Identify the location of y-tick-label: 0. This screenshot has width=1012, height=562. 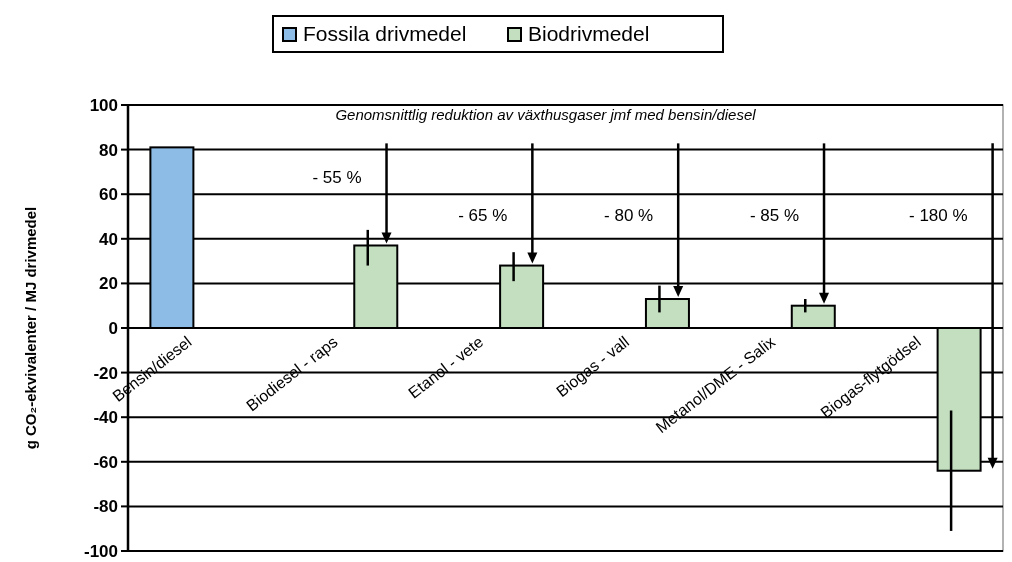
(113, 328).